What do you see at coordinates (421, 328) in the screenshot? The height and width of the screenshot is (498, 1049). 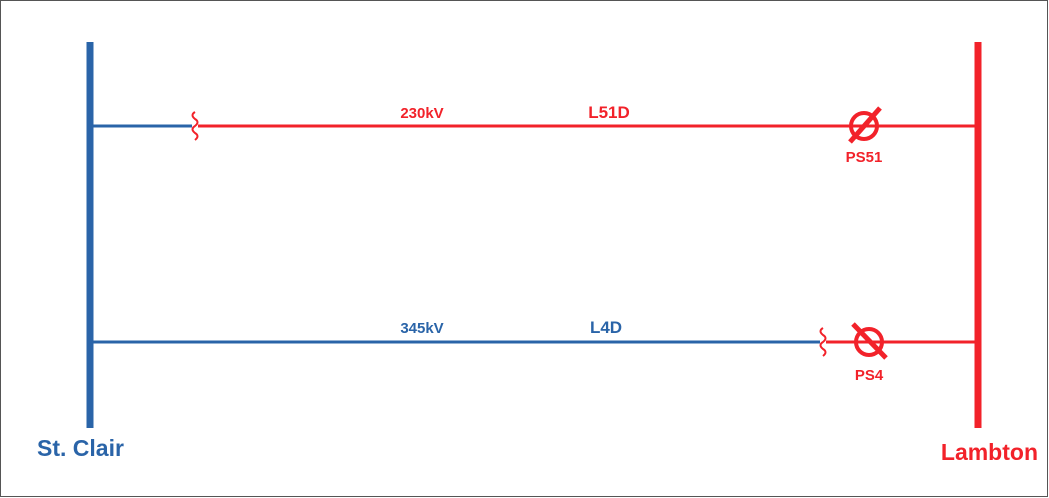 I see `voltage-label: 345kV` at bounding box center [421, 328].